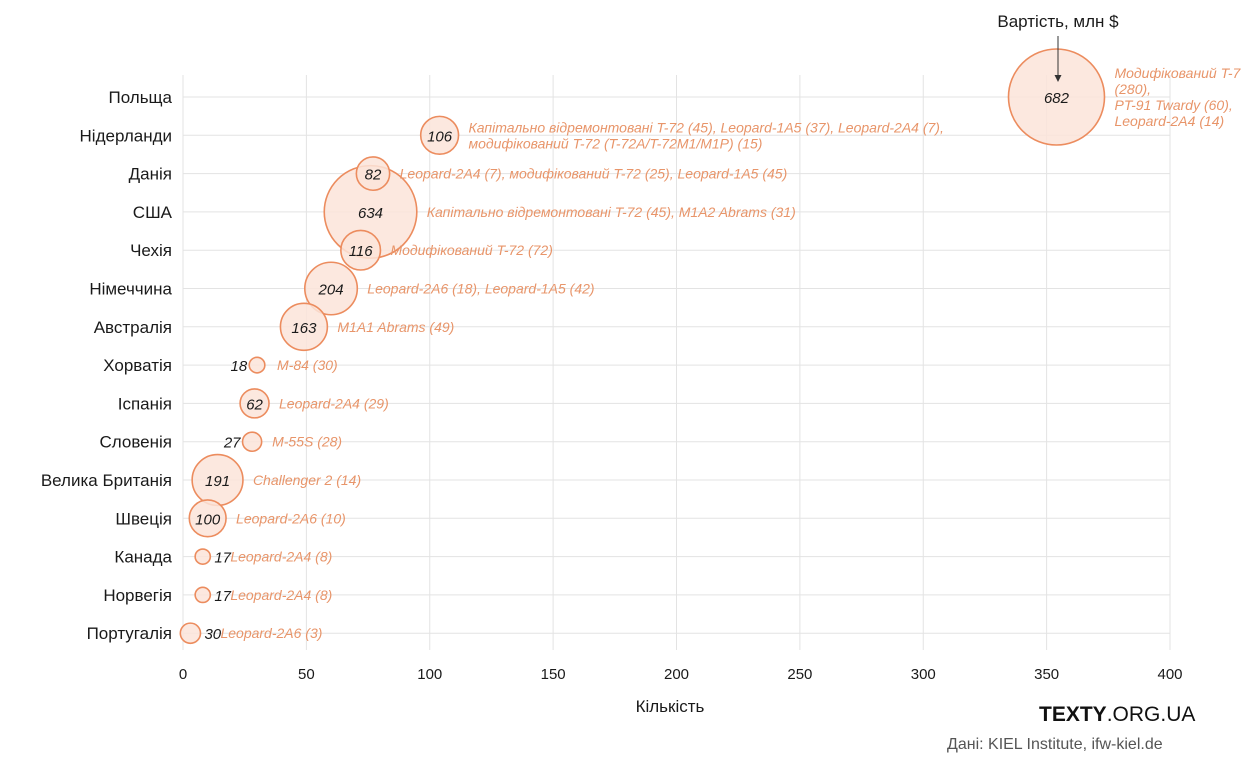 Image resolution: width=1259 pixels, height=783 pixels. I want to click on value-label: 116, so click(361, 251).